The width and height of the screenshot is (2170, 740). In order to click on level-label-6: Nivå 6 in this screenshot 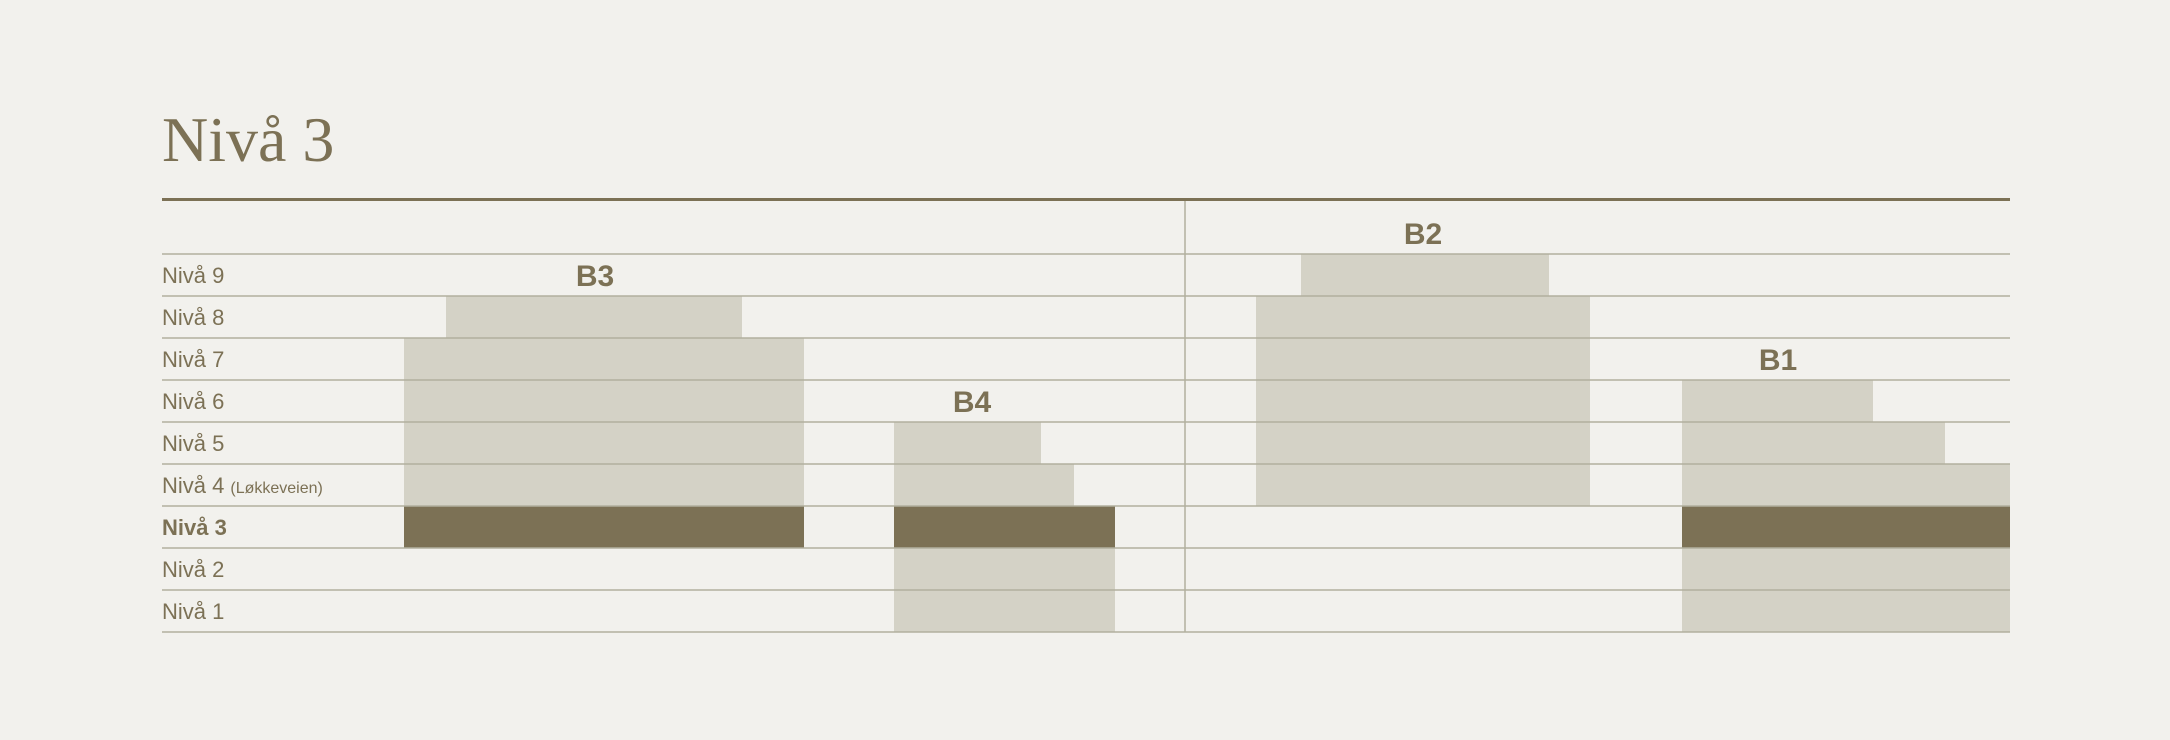, I will do `click(193, 401)`.